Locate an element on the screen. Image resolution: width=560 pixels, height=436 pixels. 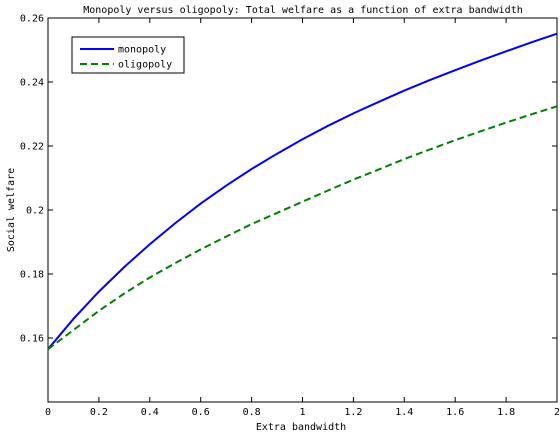
y-tick-label: 0.16 is located at coordinates (32, 339).